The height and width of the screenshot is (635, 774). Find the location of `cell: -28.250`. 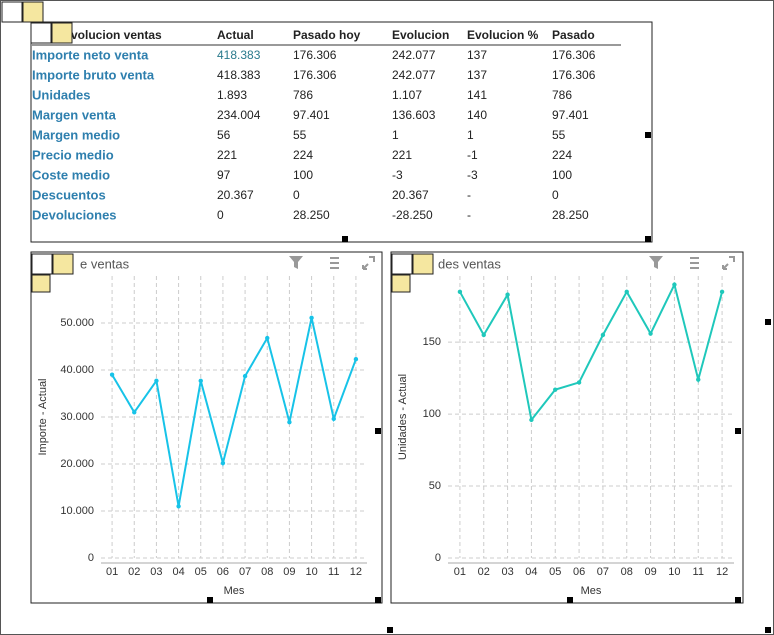

cell: -28.250 is located at coordinates (412, 215).